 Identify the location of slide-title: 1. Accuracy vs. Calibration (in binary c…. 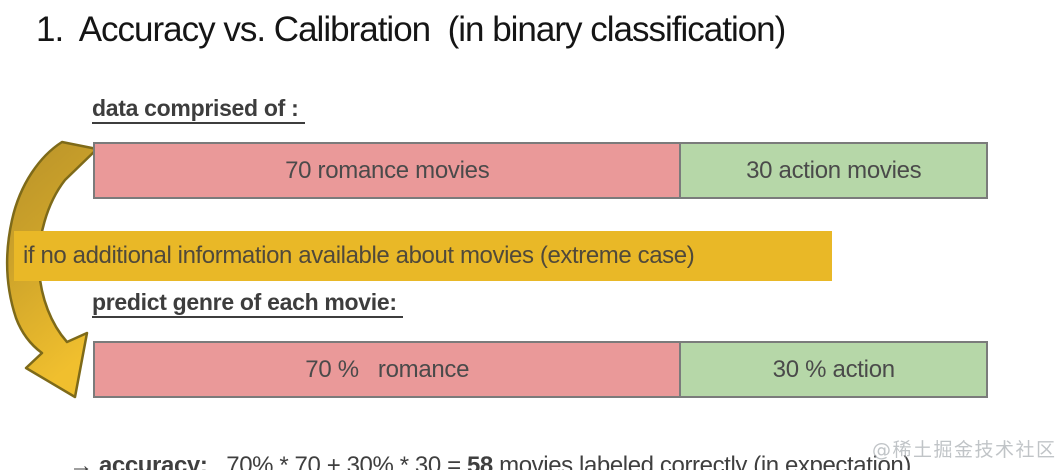
(411, 29).